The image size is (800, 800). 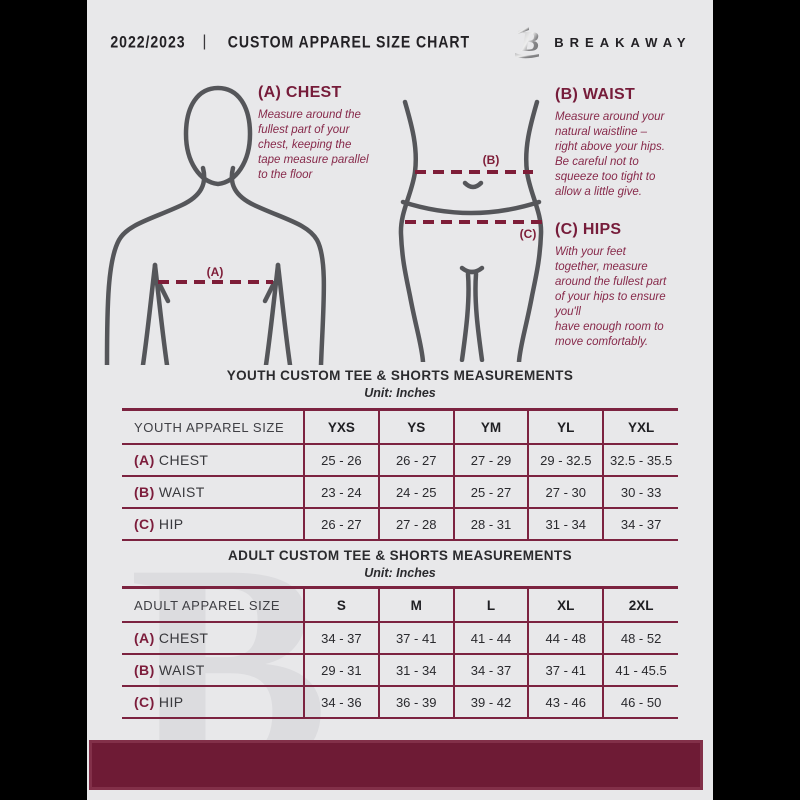 I want to click on header: 2022/2023 | CUSTOM APPAREL SIZE CHART B, so click(x=400, y=42).